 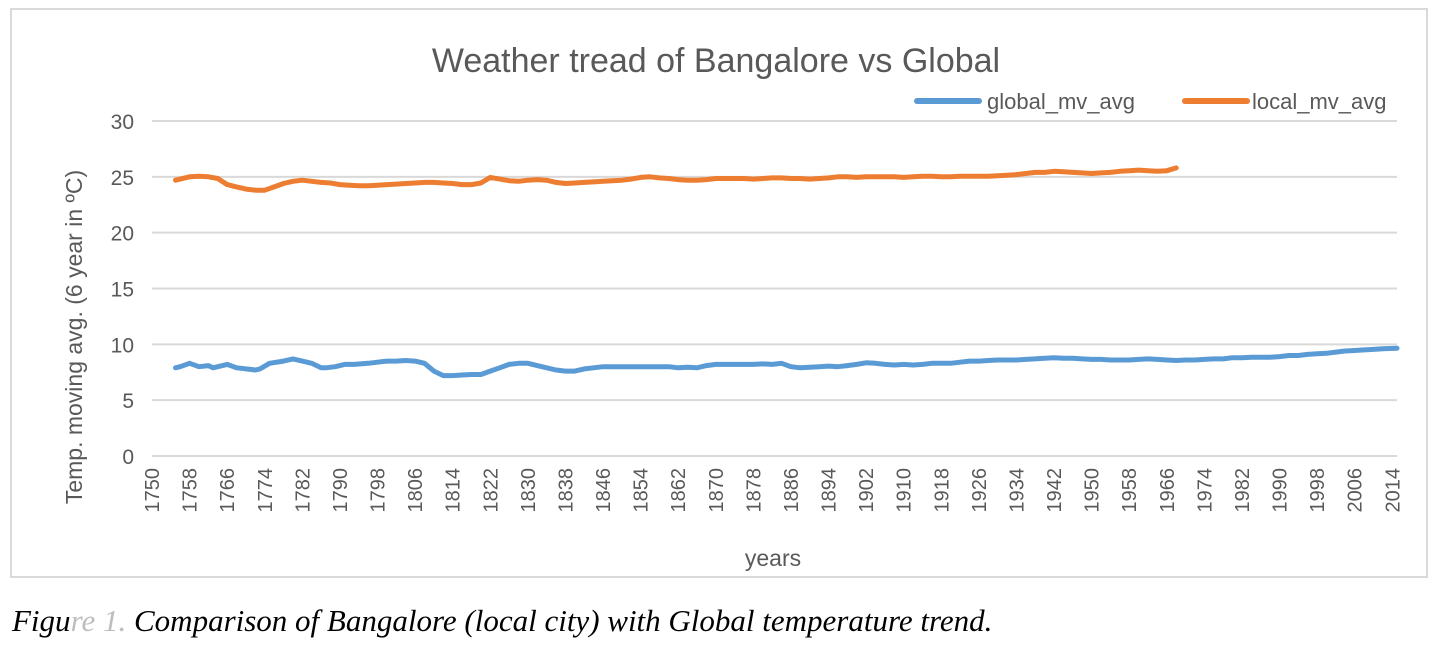 I want to click on x-tick-label: 1894, so click(x=830, y=490).